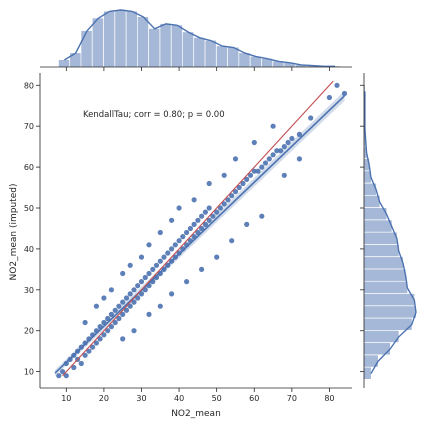 This screenshot has width=423, height=426. What do you see at coordinates (29, 85) in the screenshot?
I see `y-tick-label: 80` at bounding box center [29, 85].